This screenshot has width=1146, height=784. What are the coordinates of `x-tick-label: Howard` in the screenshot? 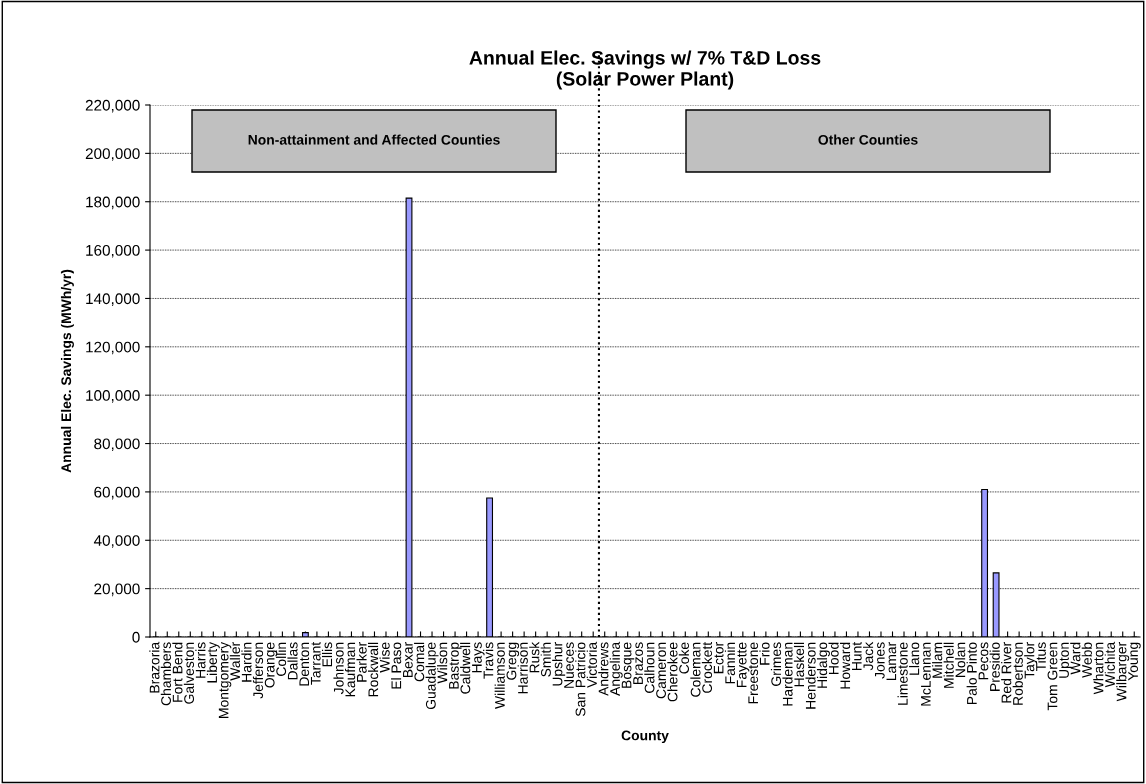 It's located at (845, 665).